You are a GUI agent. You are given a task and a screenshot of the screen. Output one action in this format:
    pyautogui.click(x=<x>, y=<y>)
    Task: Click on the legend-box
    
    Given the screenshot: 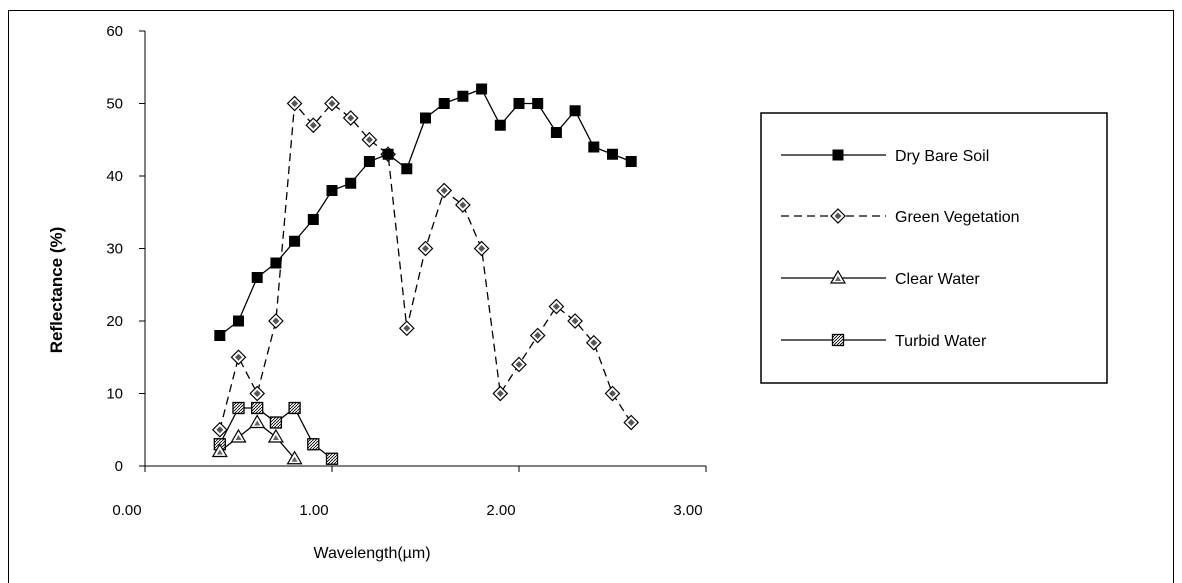 What is the action you would take?
    pyautogui.click(x=934, y=248)
    